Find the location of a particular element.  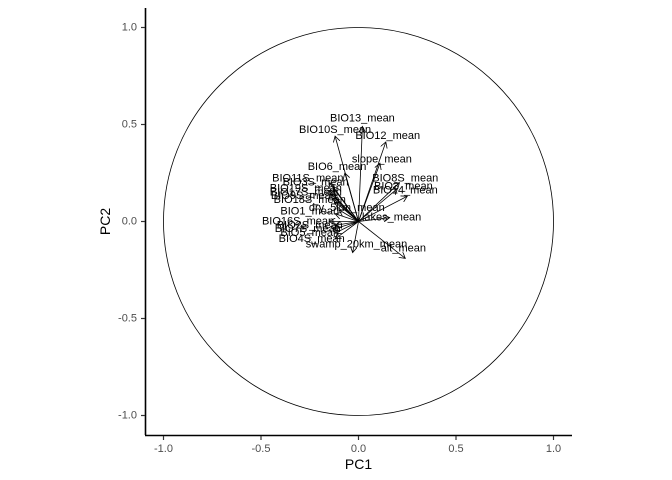

y-tick-label: 1.0 is located at coordinates (129, 27).